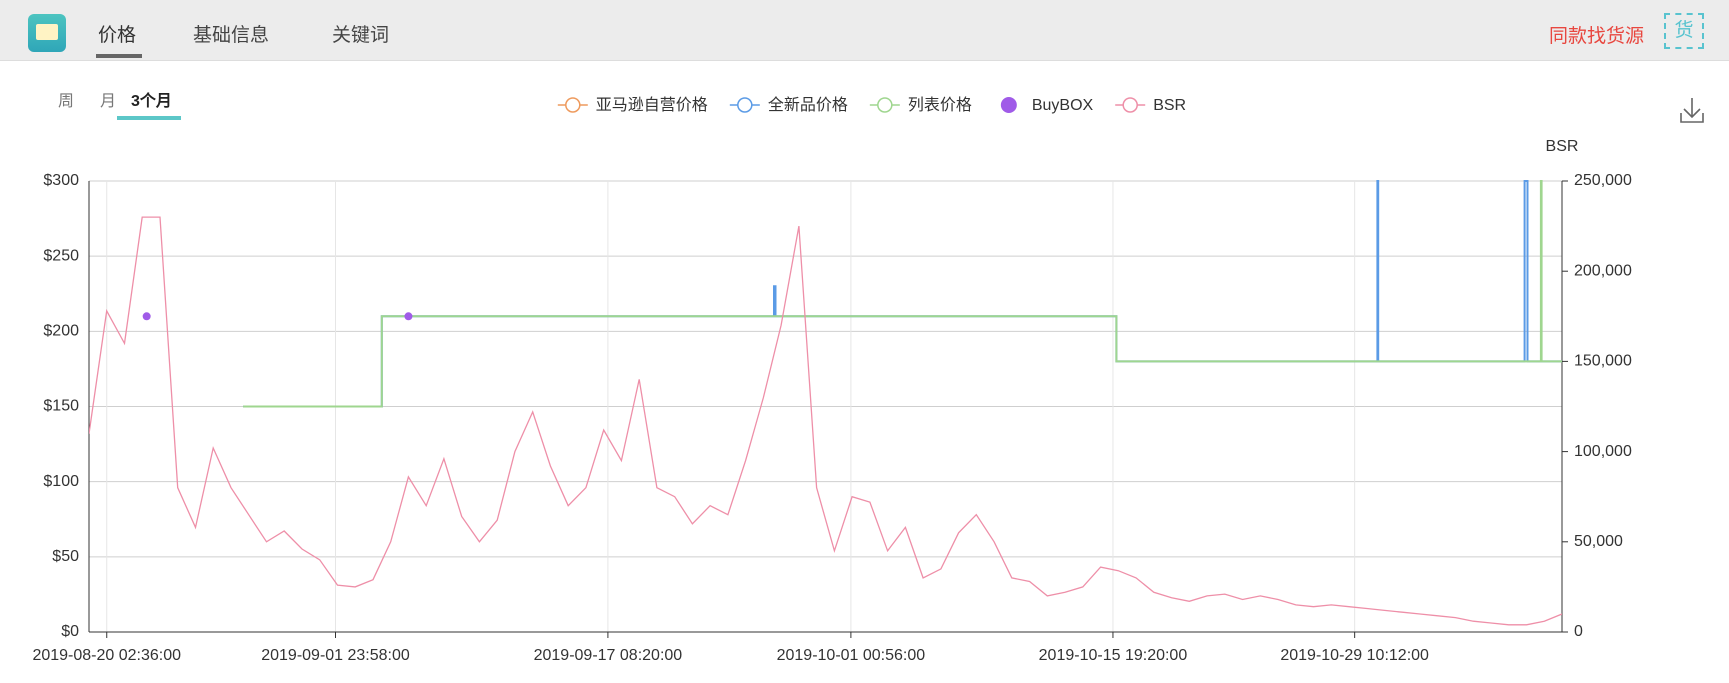  What do you see at coordinates (108, 101) in the screenshot?
I see `period-tab: 月` at bounding box center [108, 101].